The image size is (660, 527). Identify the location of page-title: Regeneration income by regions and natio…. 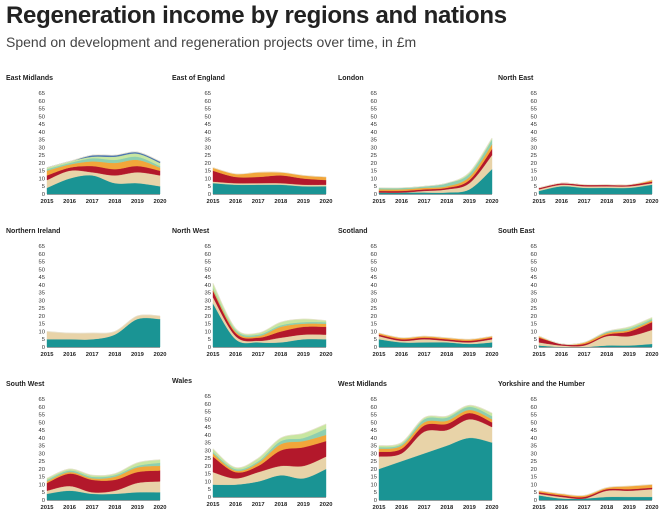
(256, 15).